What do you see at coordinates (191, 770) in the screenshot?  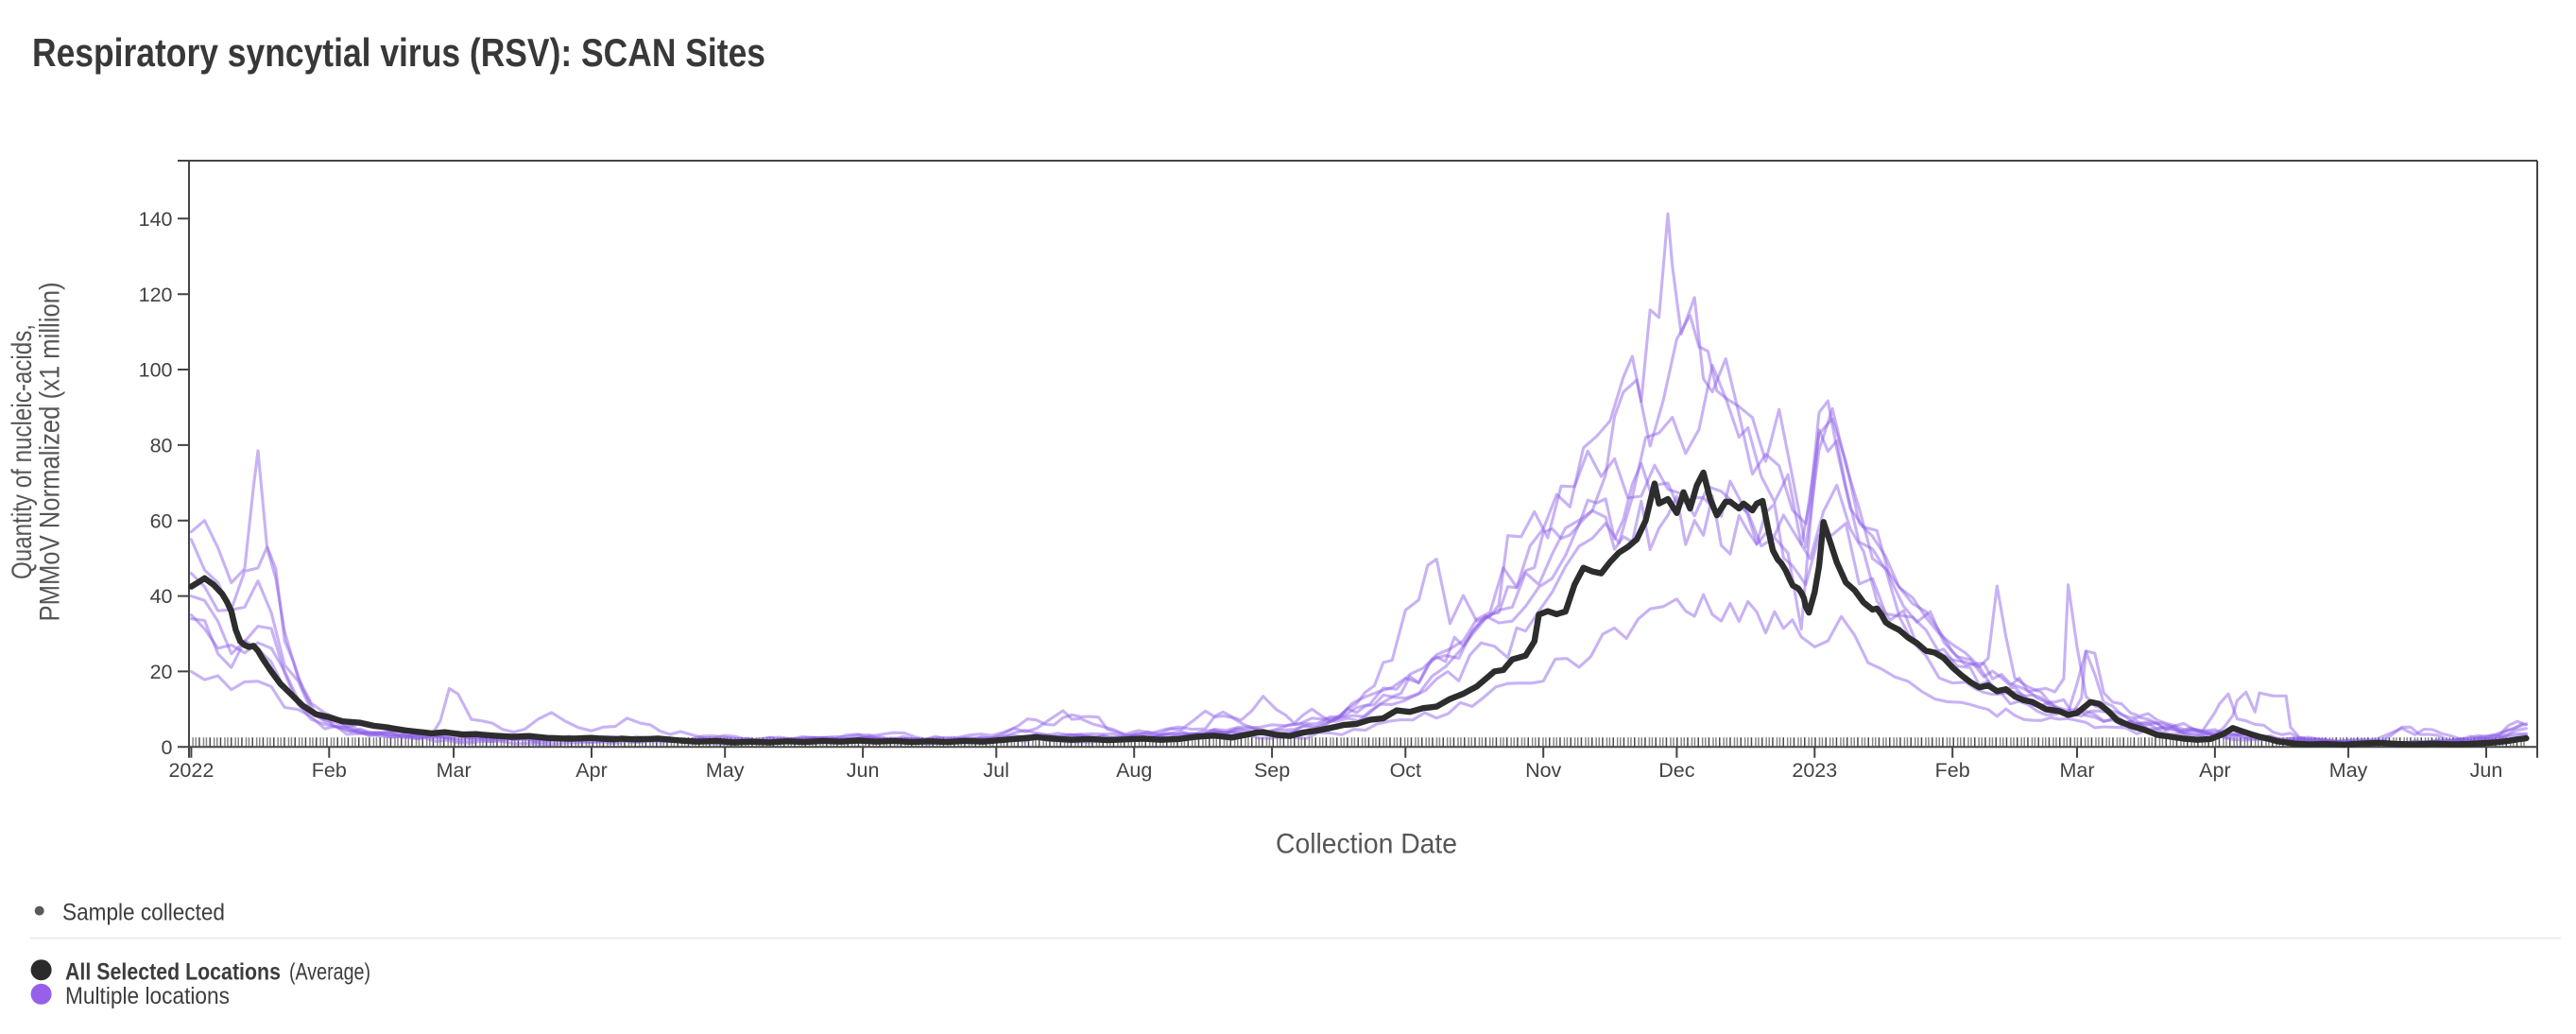 I see `svg-text: 2022` at bounding box center [191, 770].